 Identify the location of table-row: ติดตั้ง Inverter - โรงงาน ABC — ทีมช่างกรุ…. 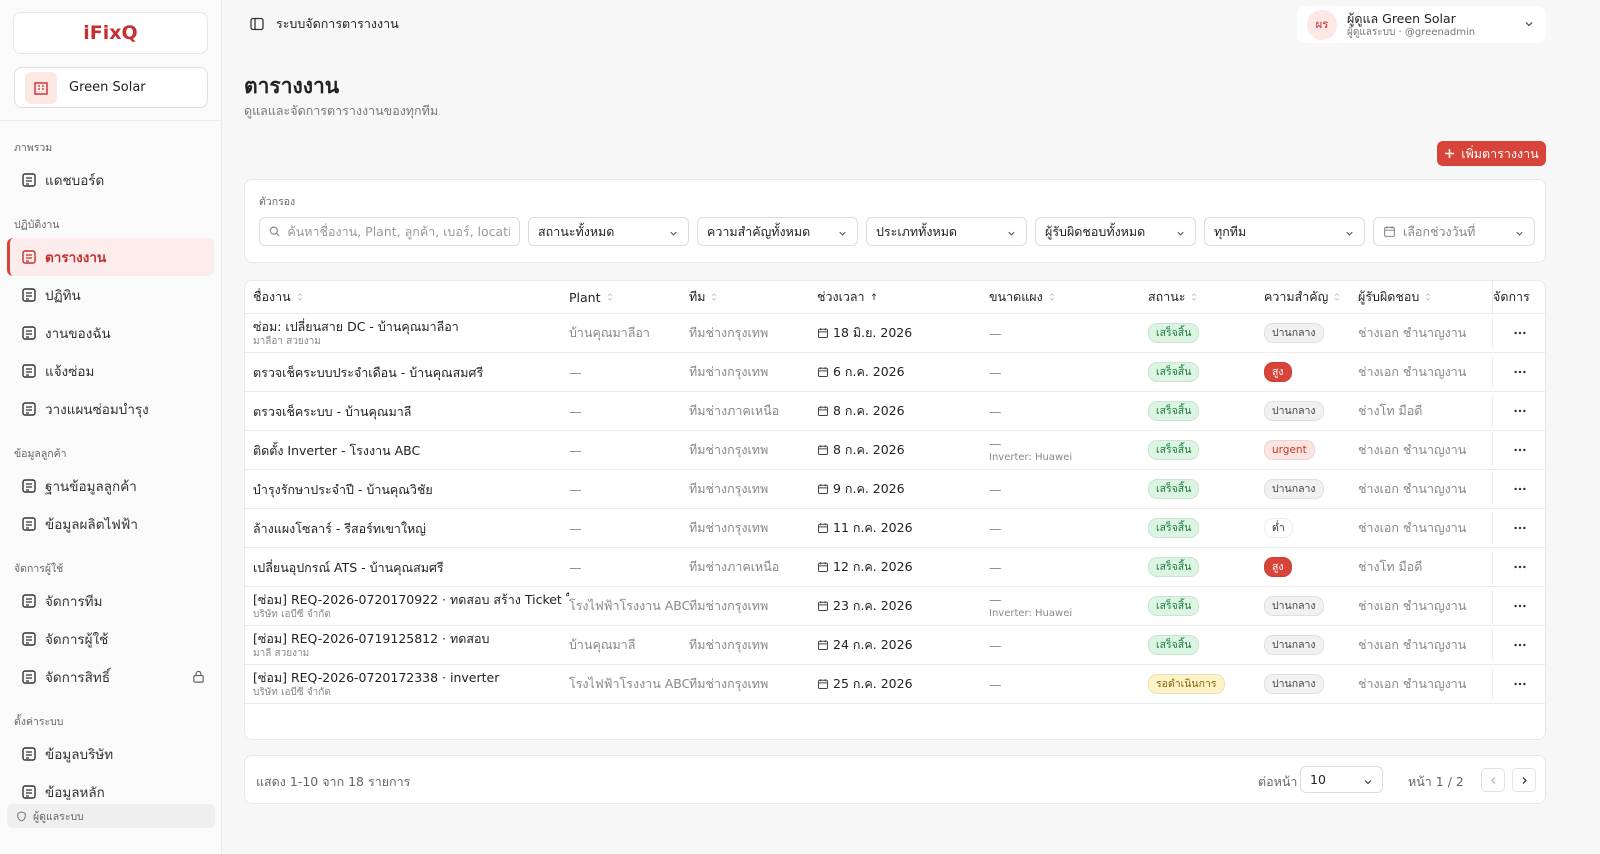
(895, 450).